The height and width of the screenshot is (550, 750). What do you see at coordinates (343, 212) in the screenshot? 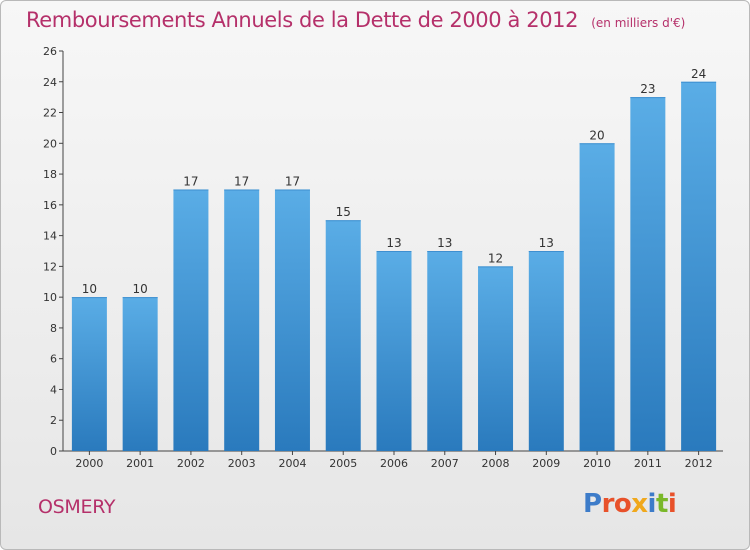
I see `data-label: 15` at bounding box center [343, 212].